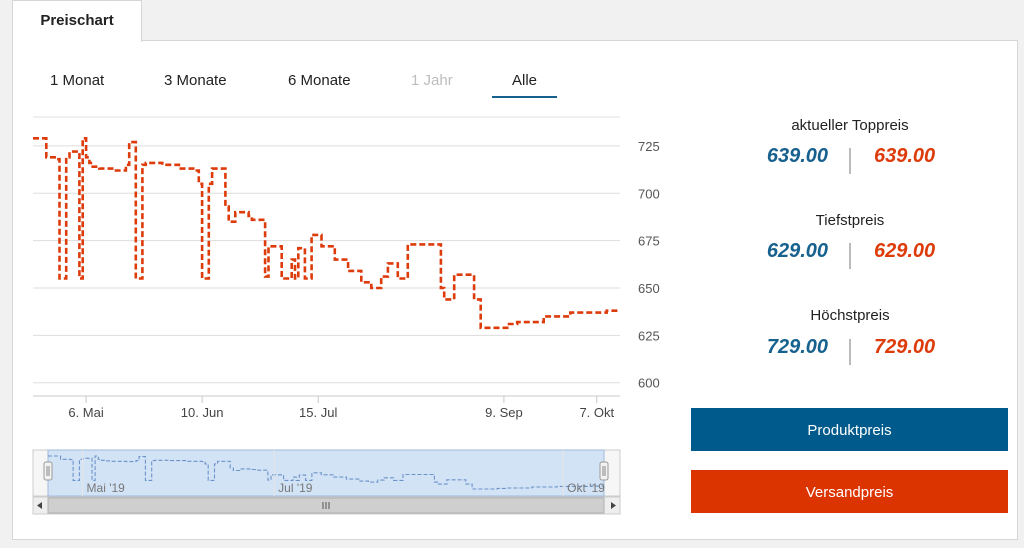 This screenshot has height=548, width=1024. I want to click on y-tick-label: 625, so click(649, 335).